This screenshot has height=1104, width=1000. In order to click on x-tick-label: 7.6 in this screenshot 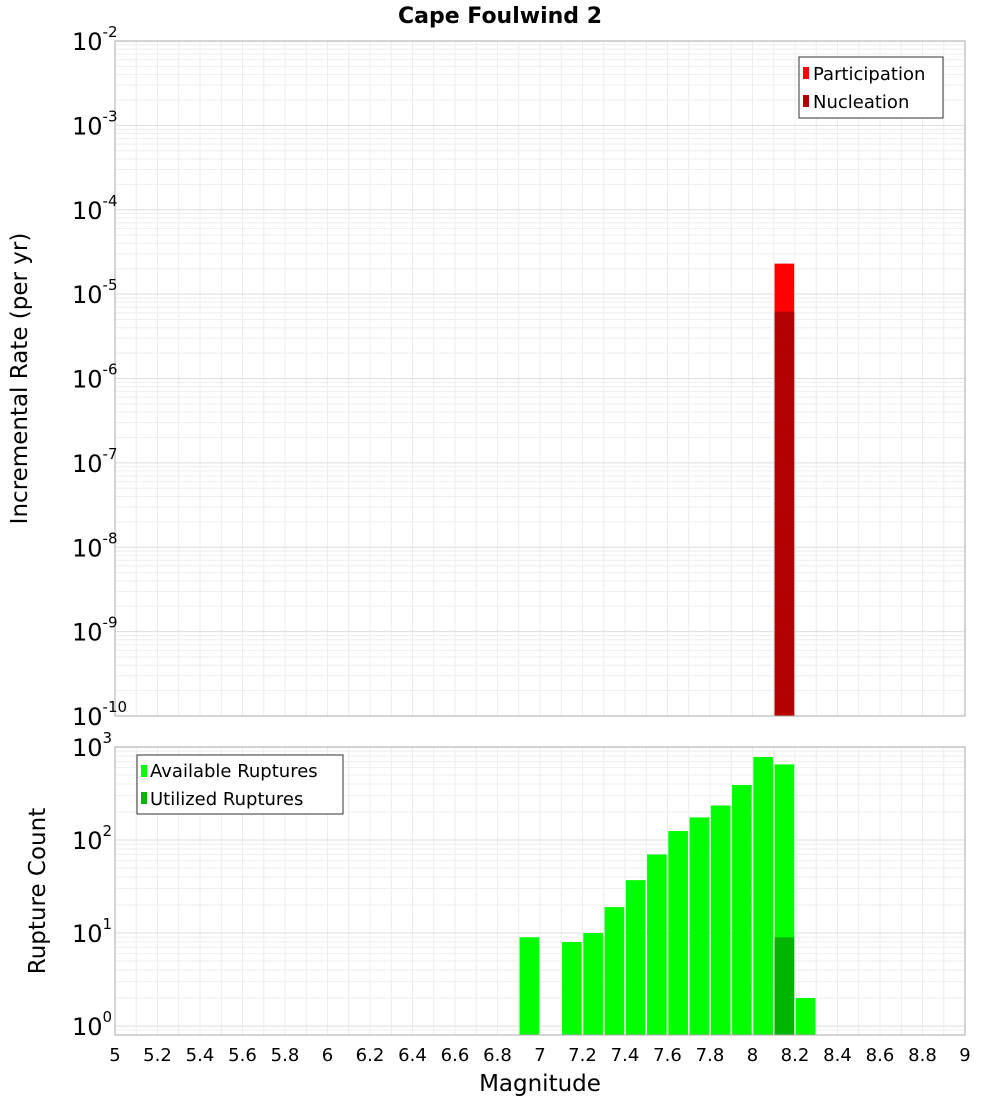, I will do `click(667, 1055)`.